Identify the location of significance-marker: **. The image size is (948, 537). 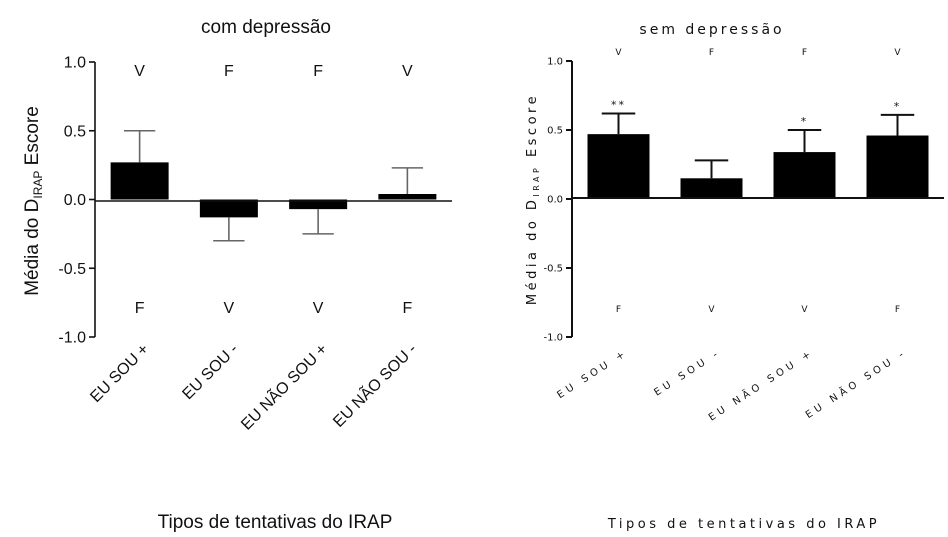
(618, 104).